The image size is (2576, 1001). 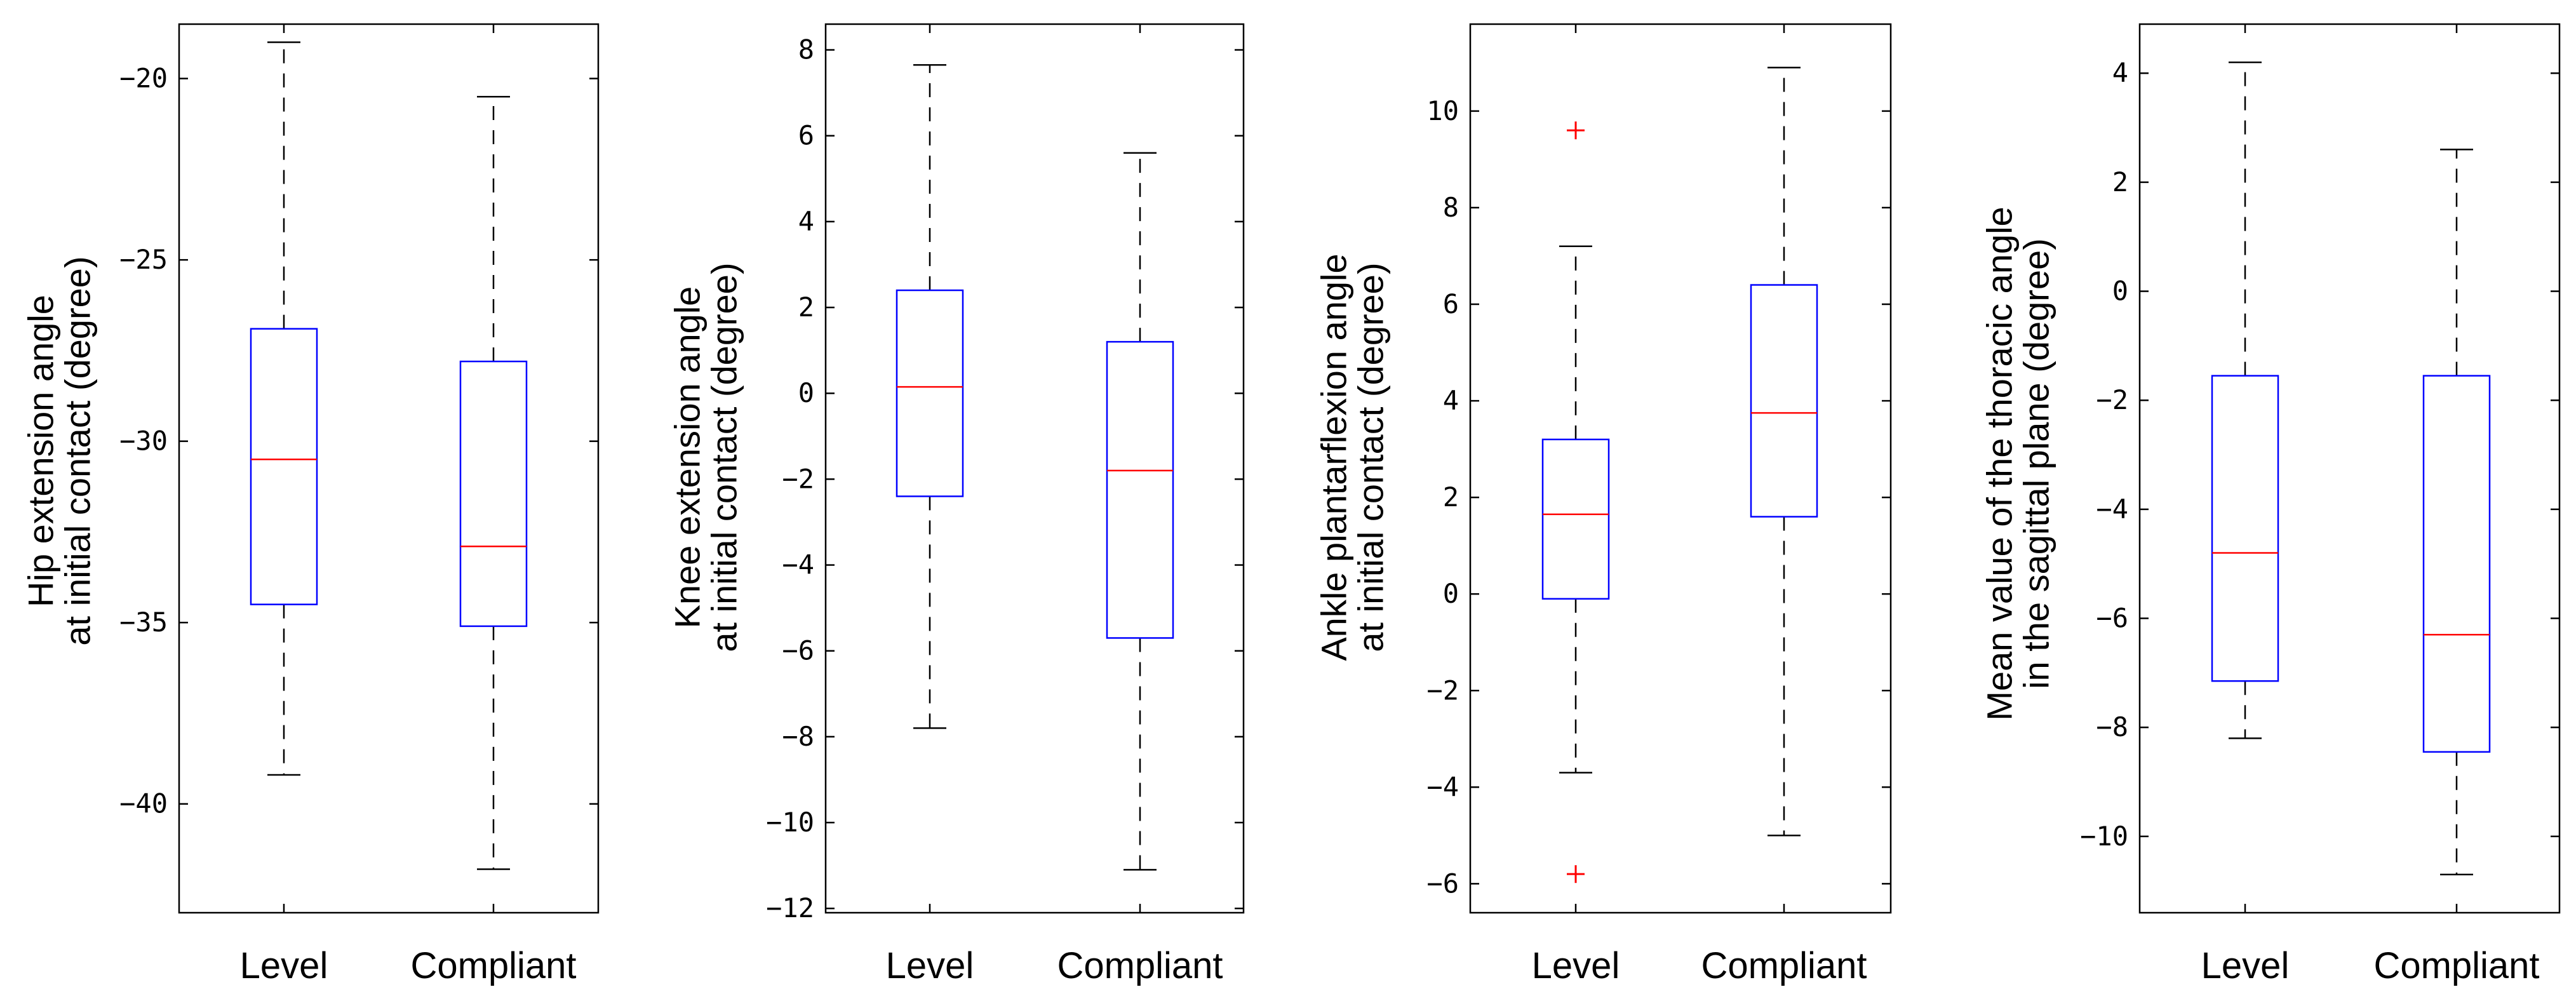 What do you see at coordinates (687, 457) in the screenshot?
I see `y-axis-label: Knee extension angle` at bounding box center [687, 457].